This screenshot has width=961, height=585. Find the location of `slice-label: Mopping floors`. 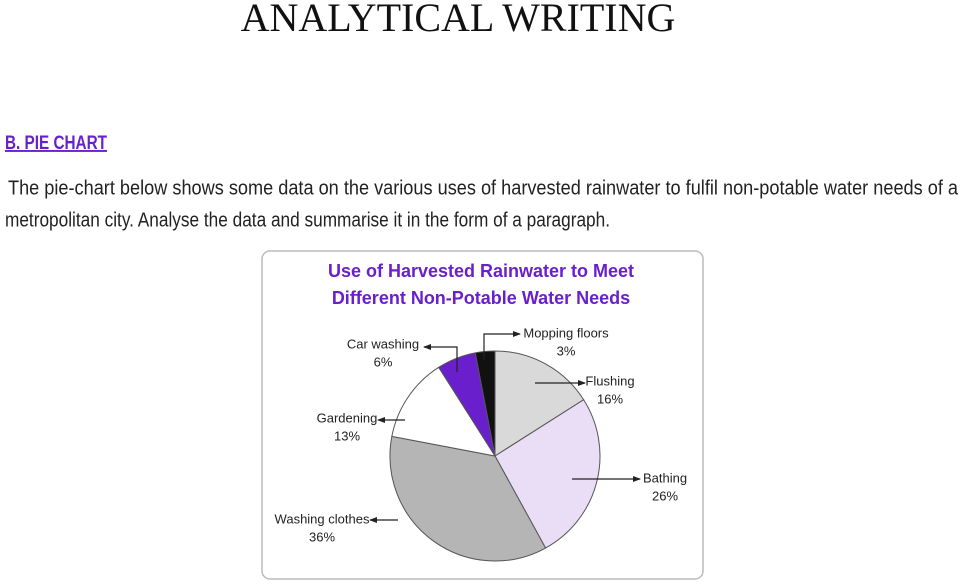

slice-label: Mopping floors is located at coordinates (566, 332).